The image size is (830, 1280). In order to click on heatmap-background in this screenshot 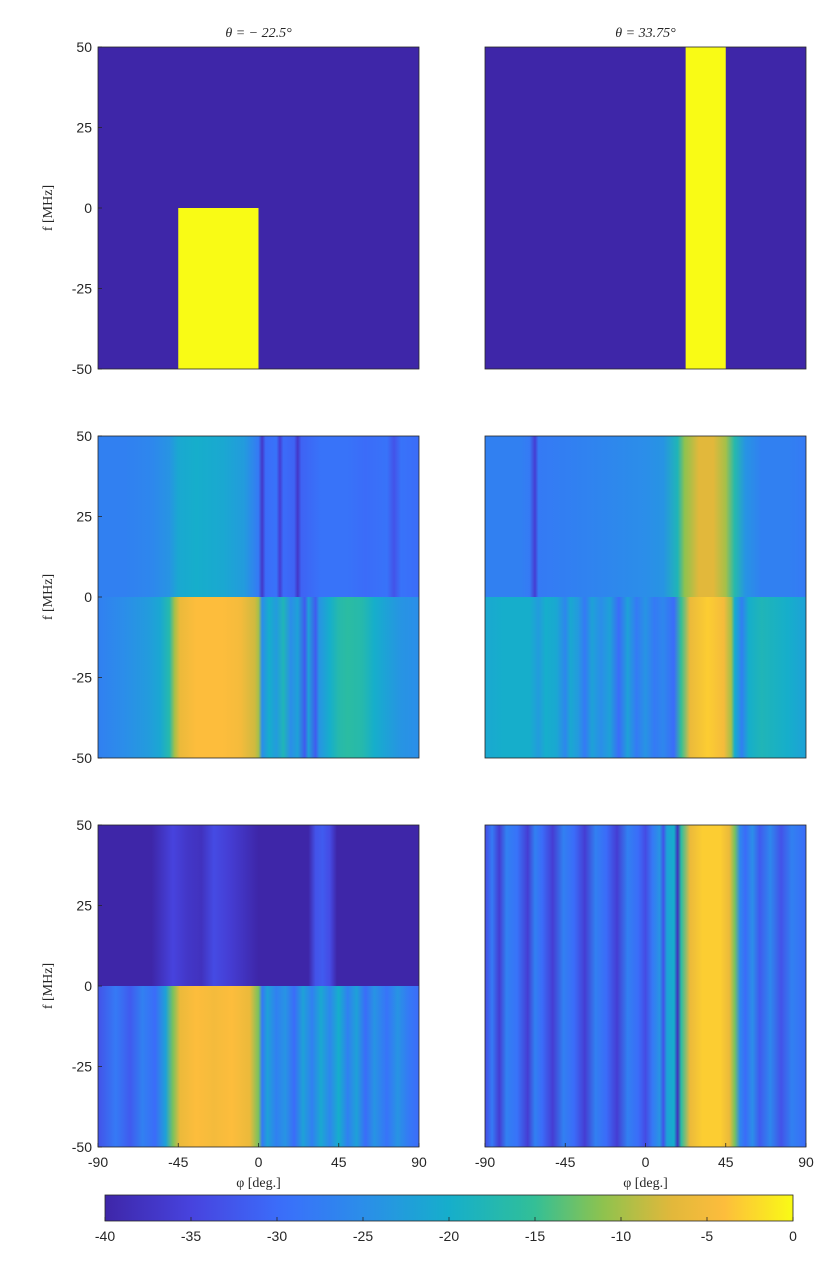, I will do `click(645, 208)`.